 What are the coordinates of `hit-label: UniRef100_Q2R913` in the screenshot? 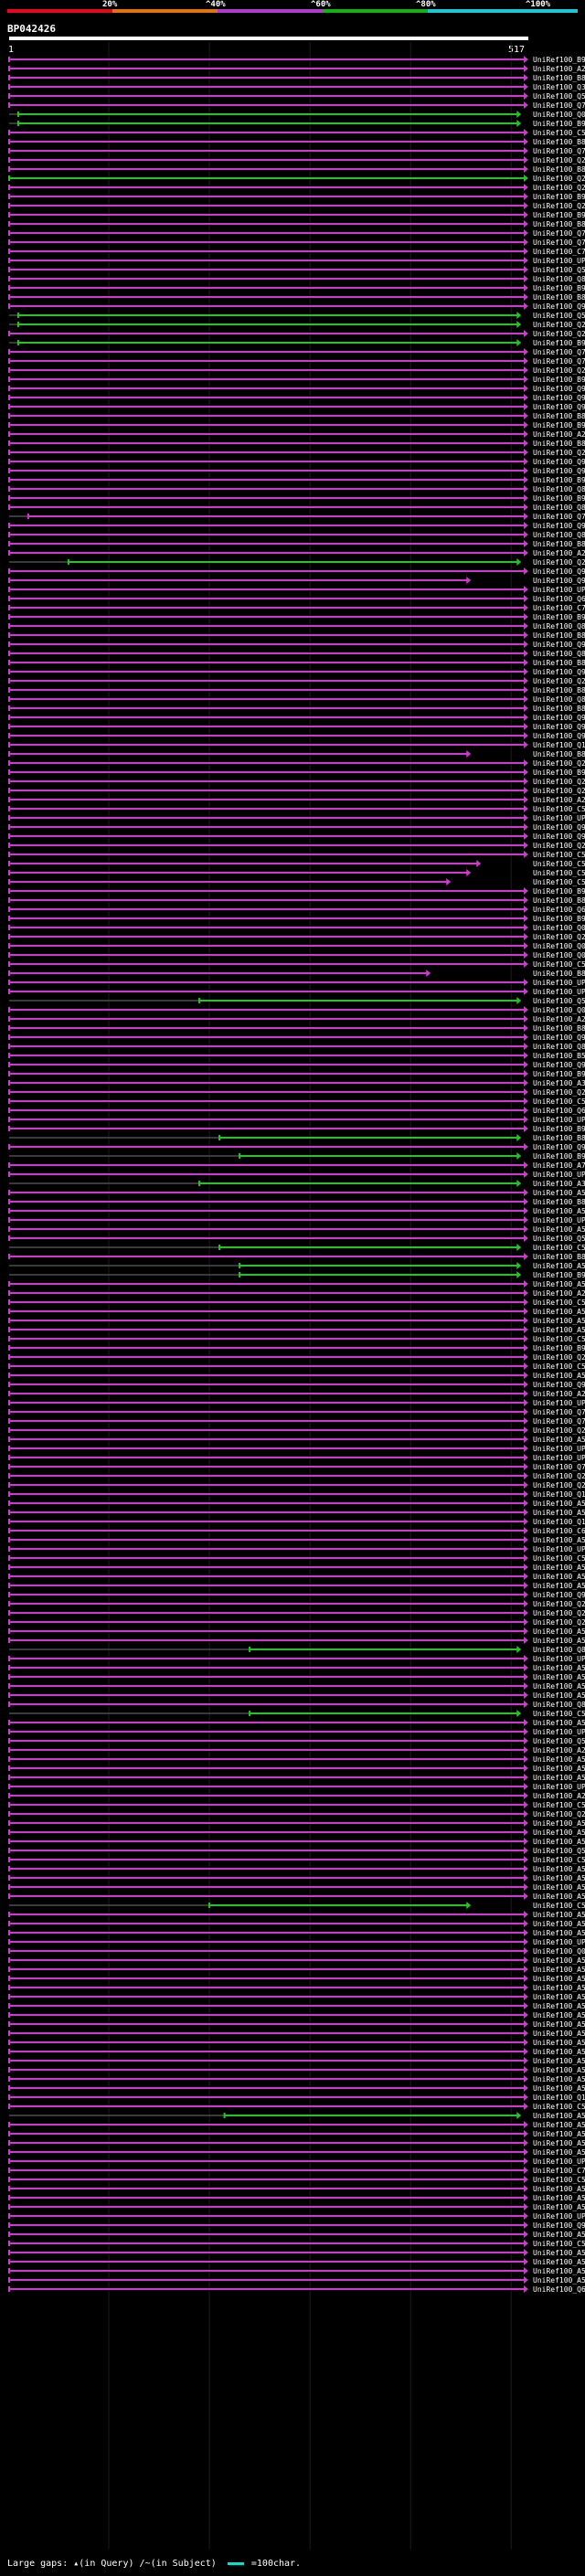 It's located at (559, 325).